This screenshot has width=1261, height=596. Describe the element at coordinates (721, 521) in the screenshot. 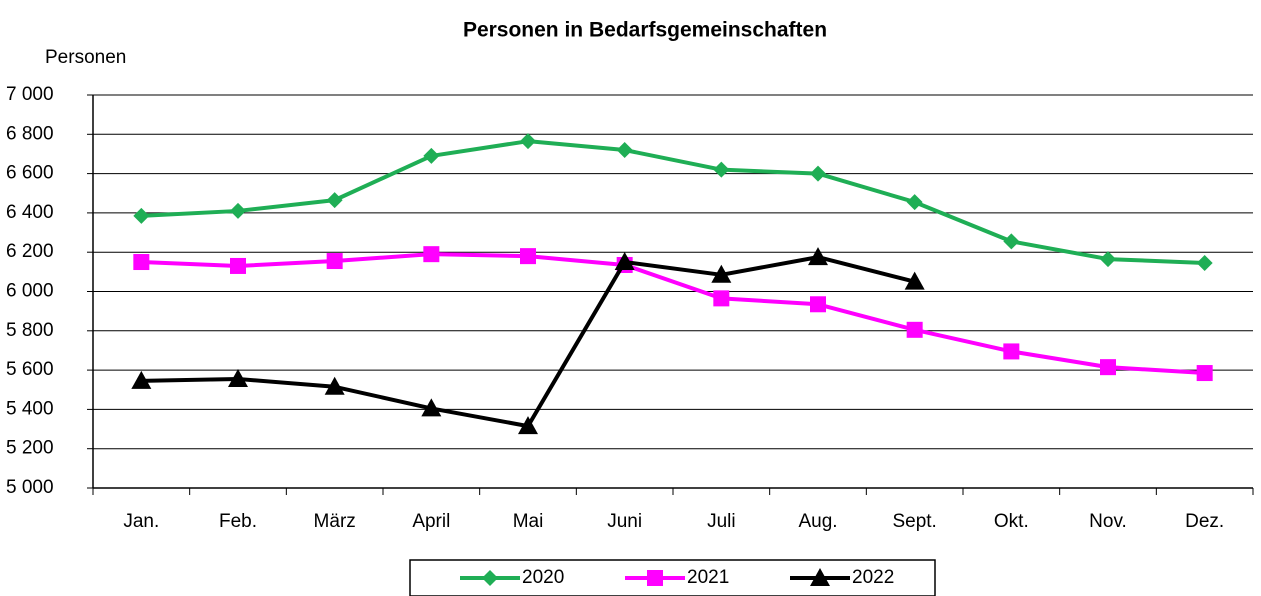

I see `x-tick-label: Juli` at that location.